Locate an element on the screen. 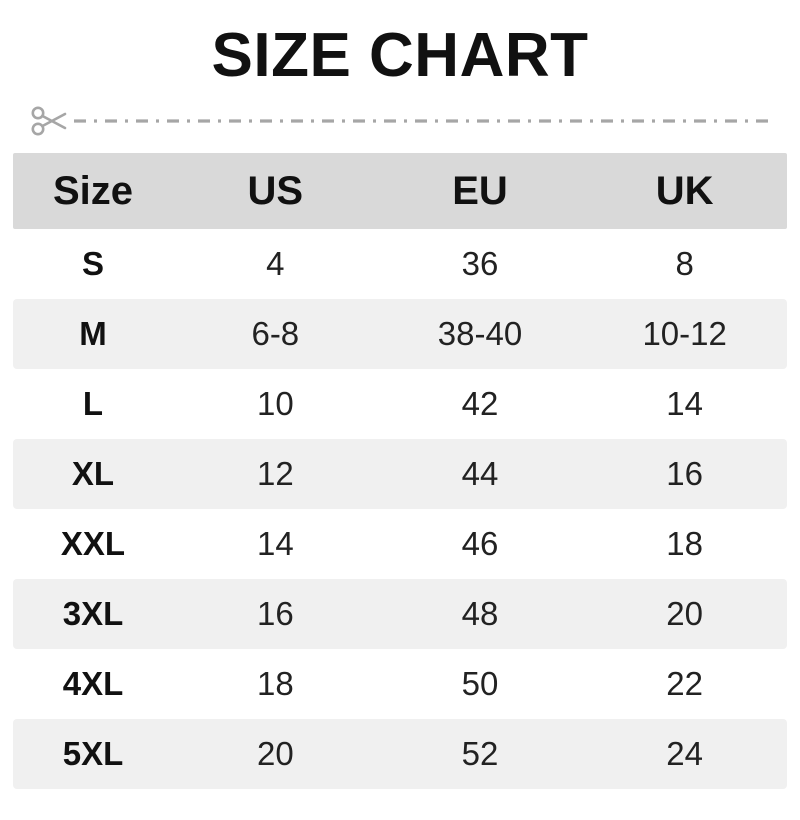 The width and height of the screenshot is (800, 820). cell-us: 4 is located at coordinates (275, 263).